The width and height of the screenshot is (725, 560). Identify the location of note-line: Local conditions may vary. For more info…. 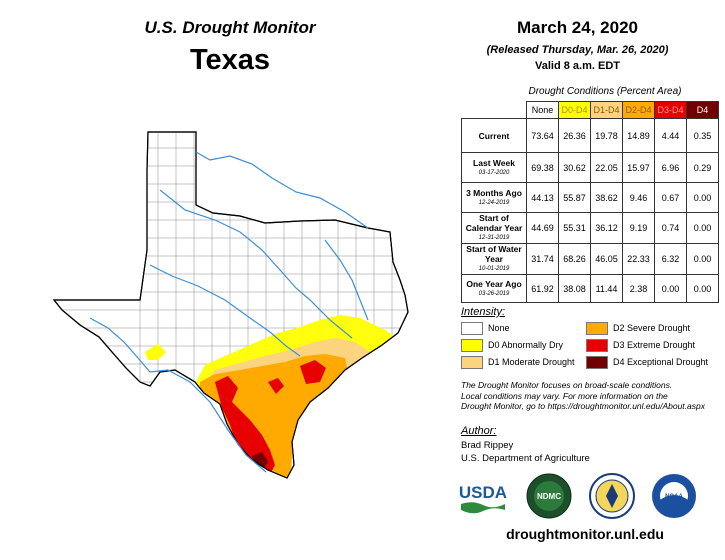
(564, 395).